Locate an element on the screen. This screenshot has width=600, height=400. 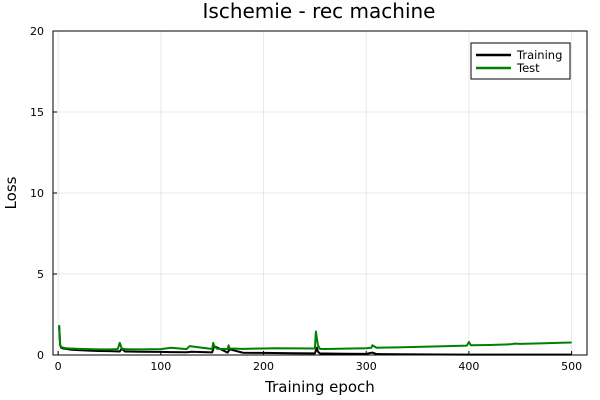
series-lines is located at coordinates (315, 340).